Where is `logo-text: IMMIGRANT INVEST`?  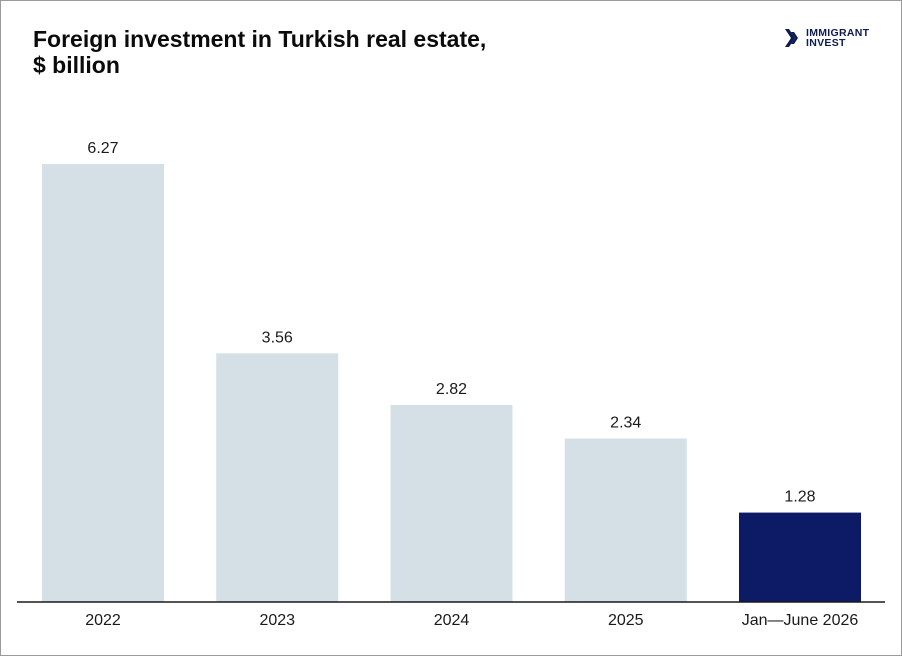 logo-text: IMMIGRANT INVEST is located at coordinates (838, 38).